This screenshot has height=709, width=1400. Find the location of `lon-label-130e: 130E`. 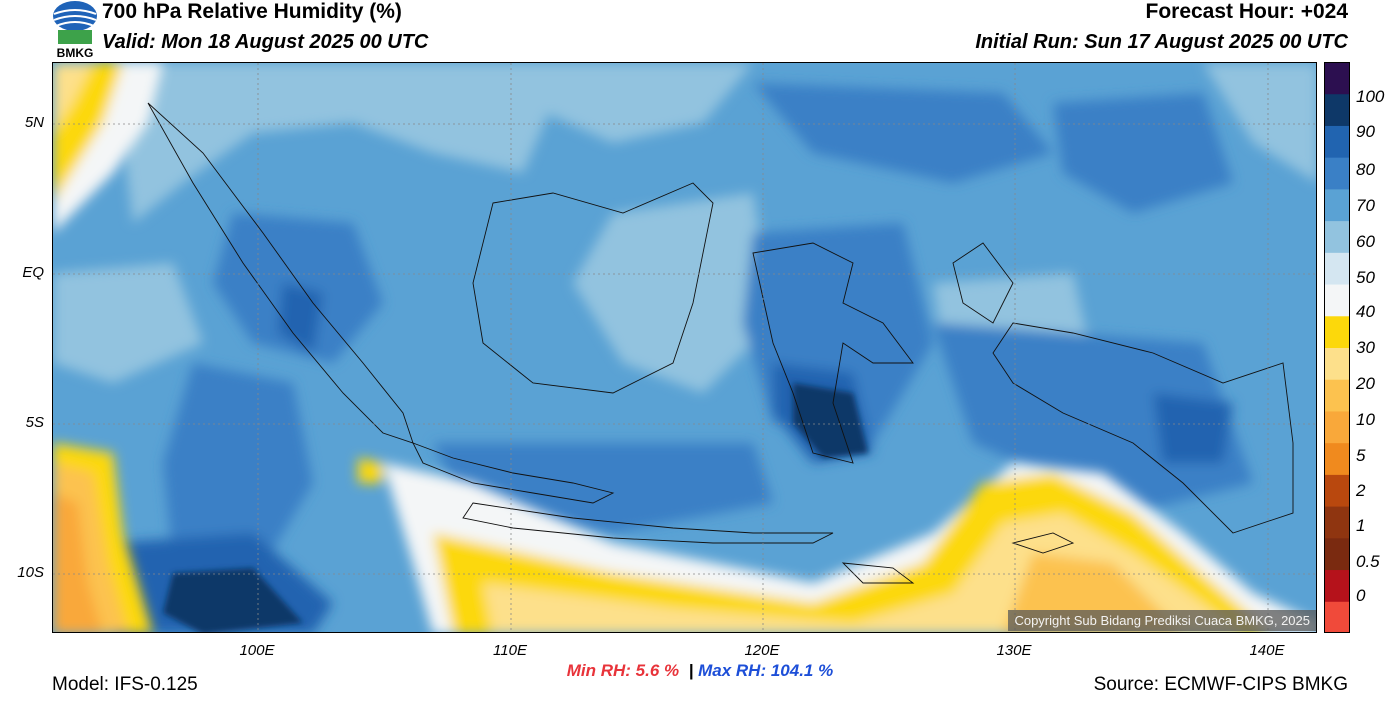

lon-label-130e: 130E is located at coordinates (1014, 650).